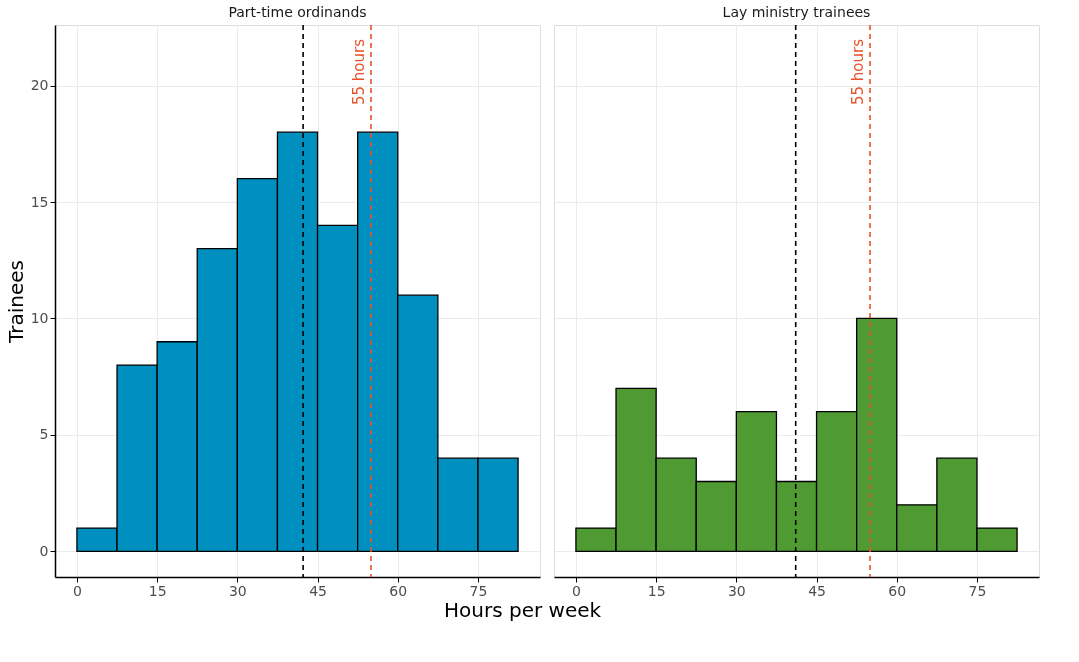  I want to click on y-tick-label: 10, so click(39, 317).